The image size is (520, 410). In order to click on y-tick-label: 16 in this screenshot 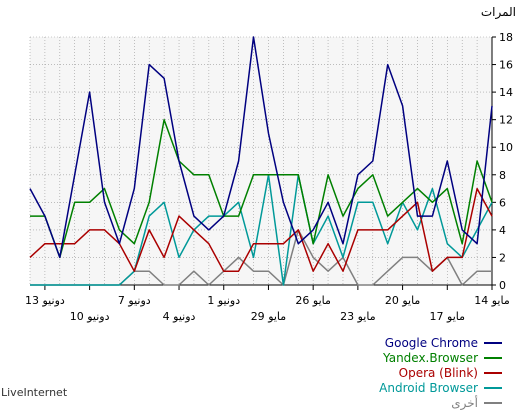, I will do `click(506, 65)`.